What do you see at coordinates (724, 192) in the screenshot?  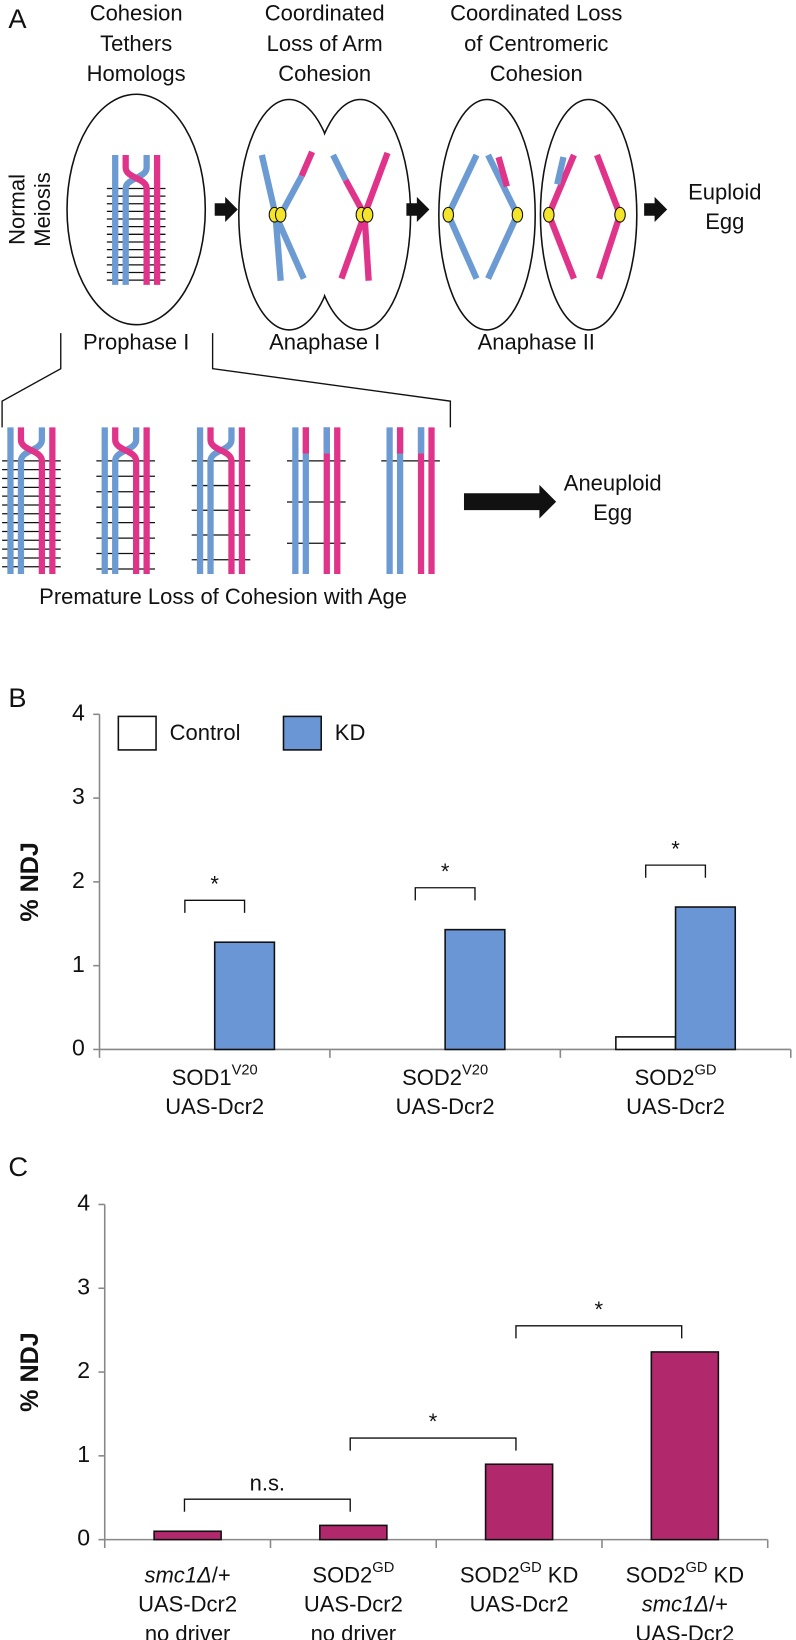 I see `outcome-label: Euploid` at bounding box center [724, 192].